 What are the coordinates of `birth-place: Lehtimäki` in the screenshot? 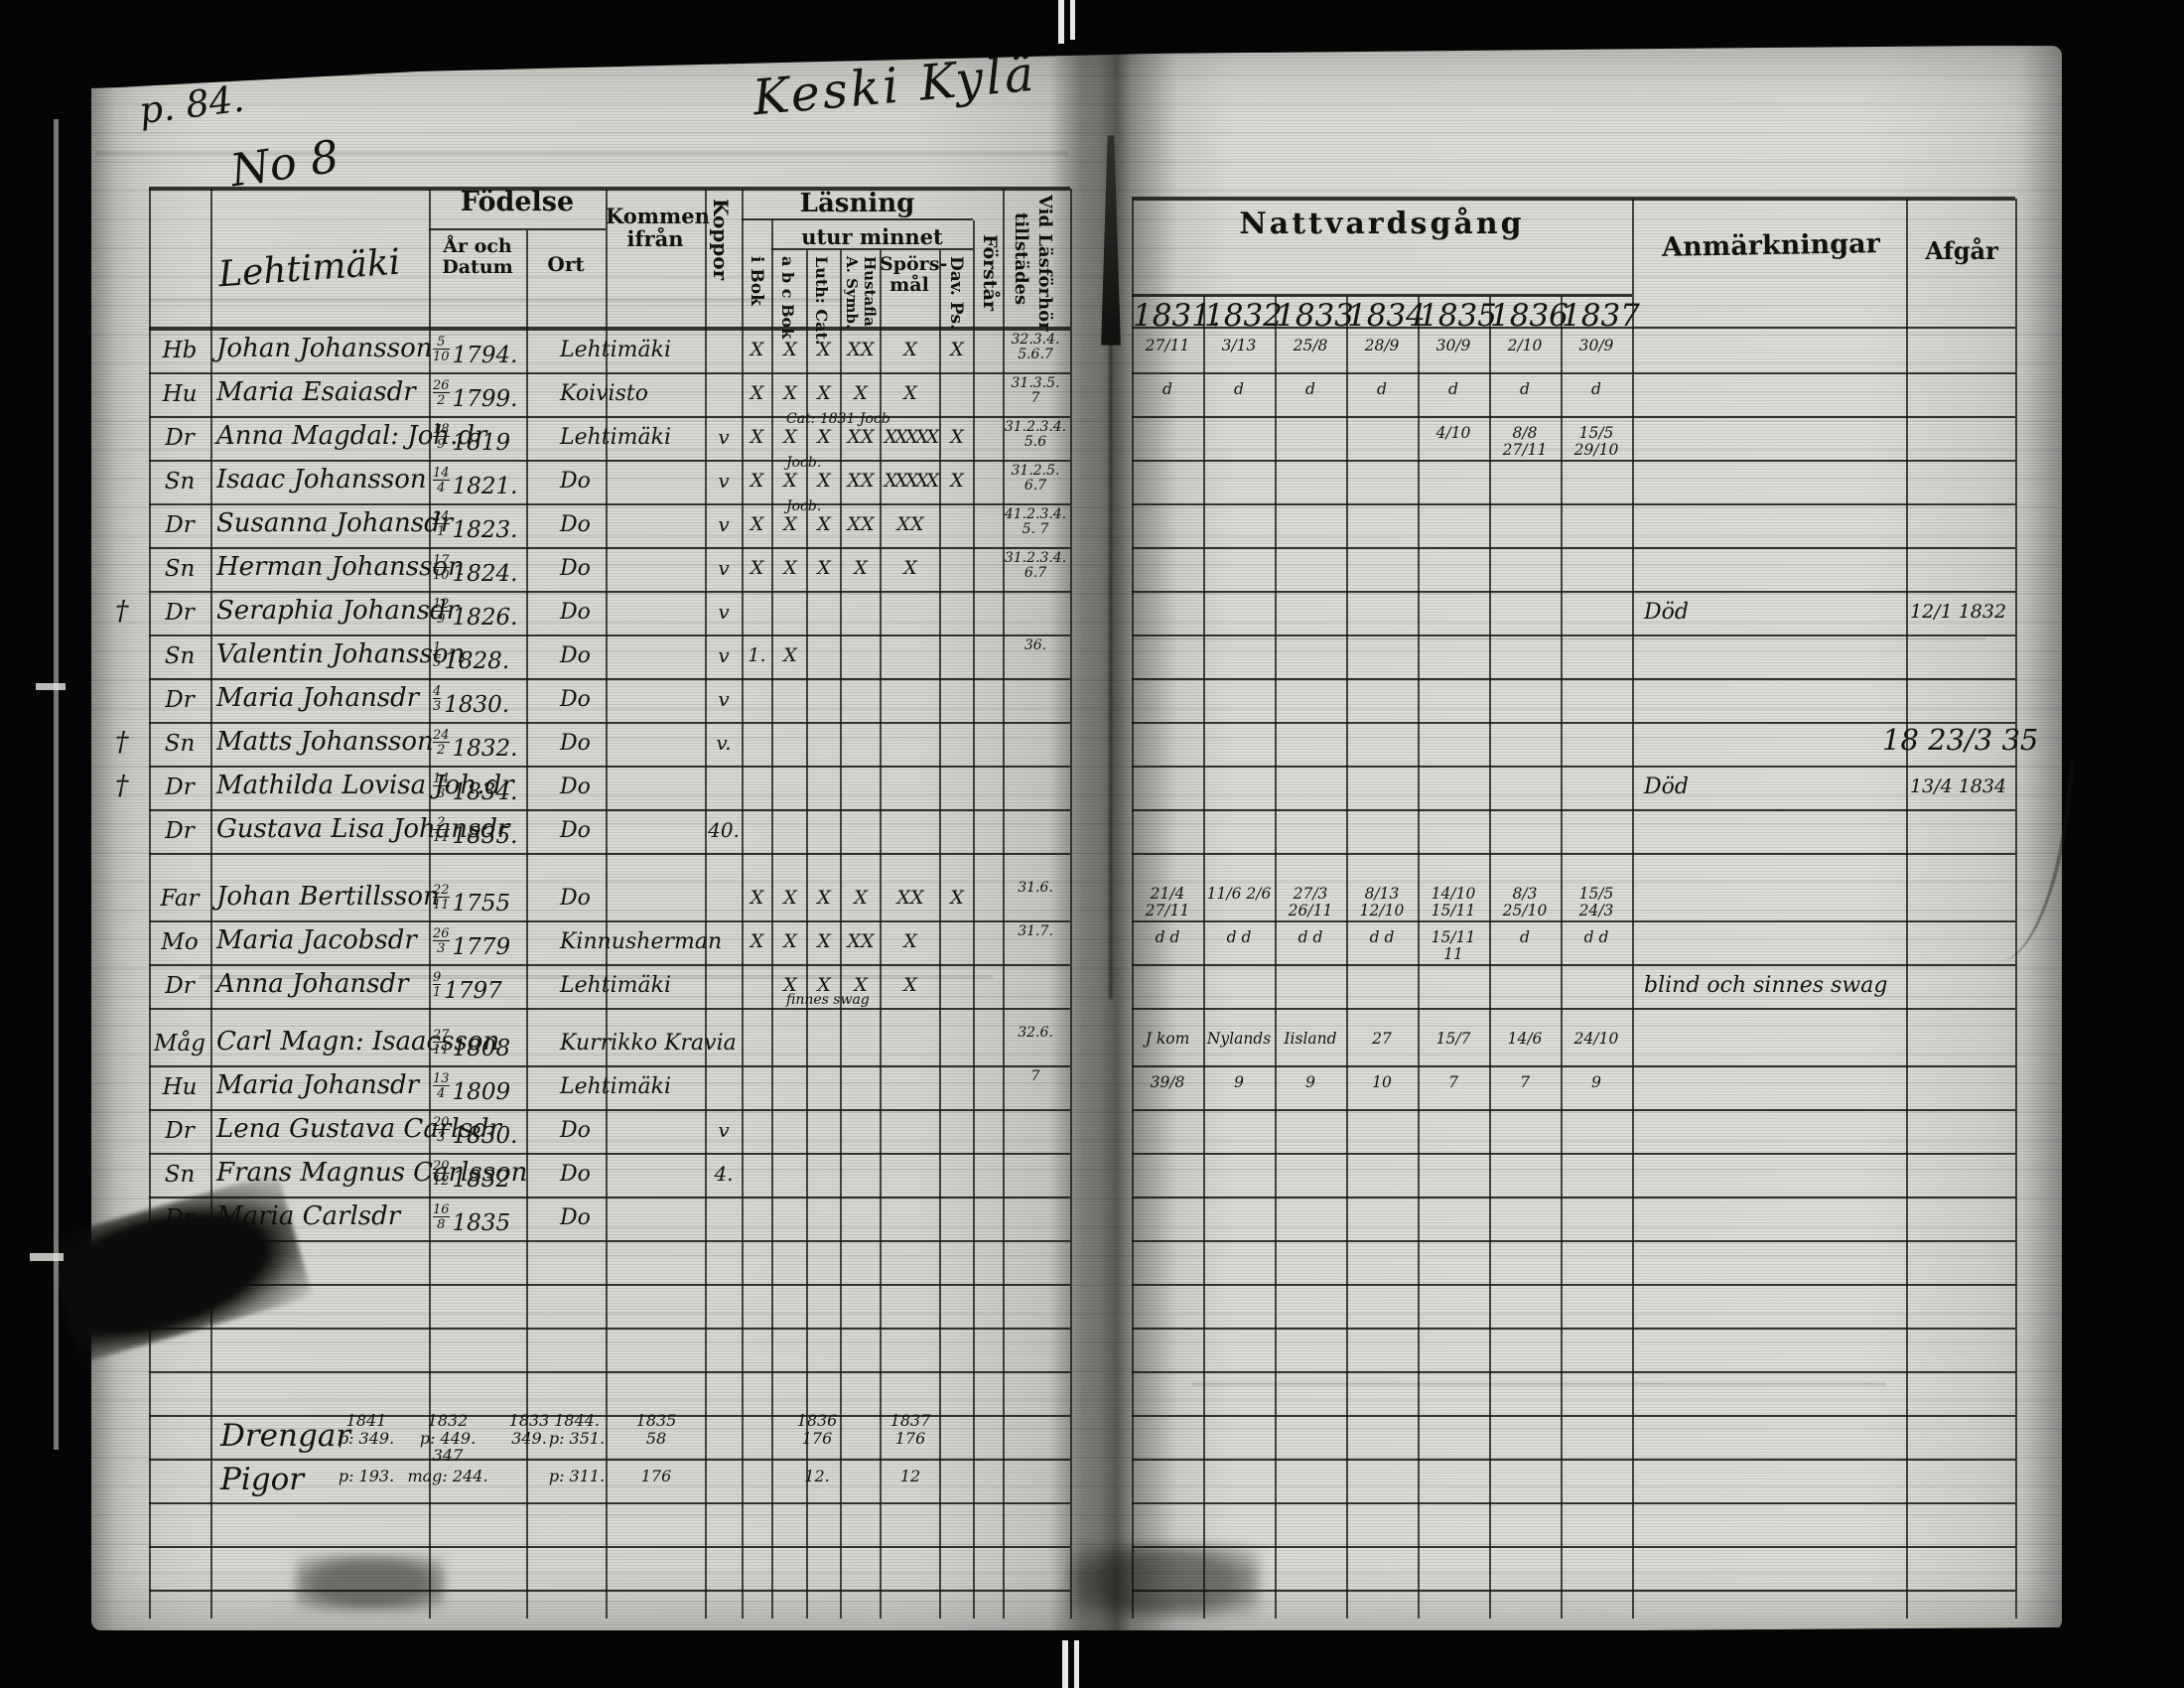 It's located at (616, 1086).